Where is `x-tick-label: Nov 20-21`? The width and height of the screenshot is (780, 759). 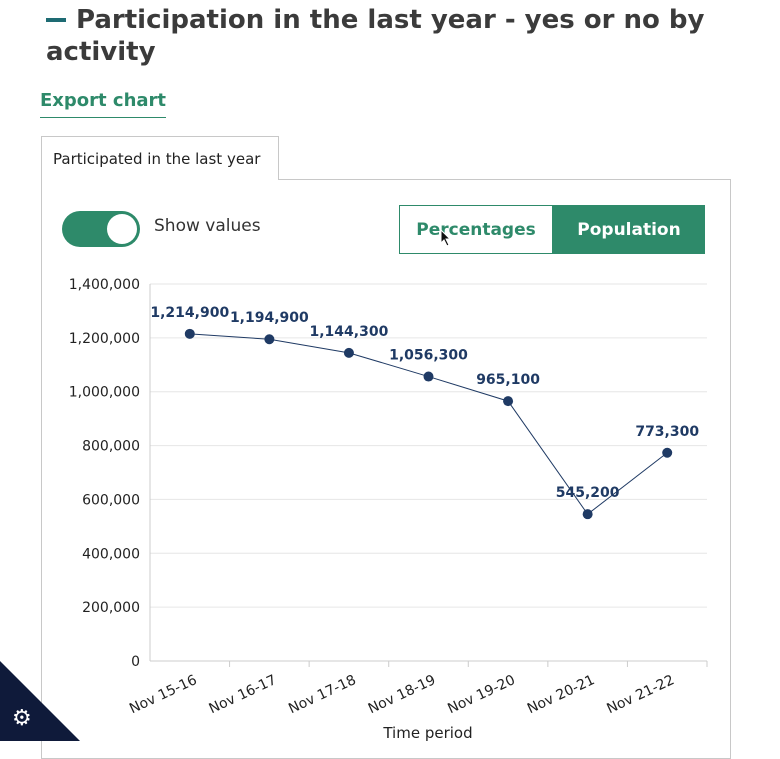 x-tick-label: Nov 20-21 is located at coordinates (561, 694).